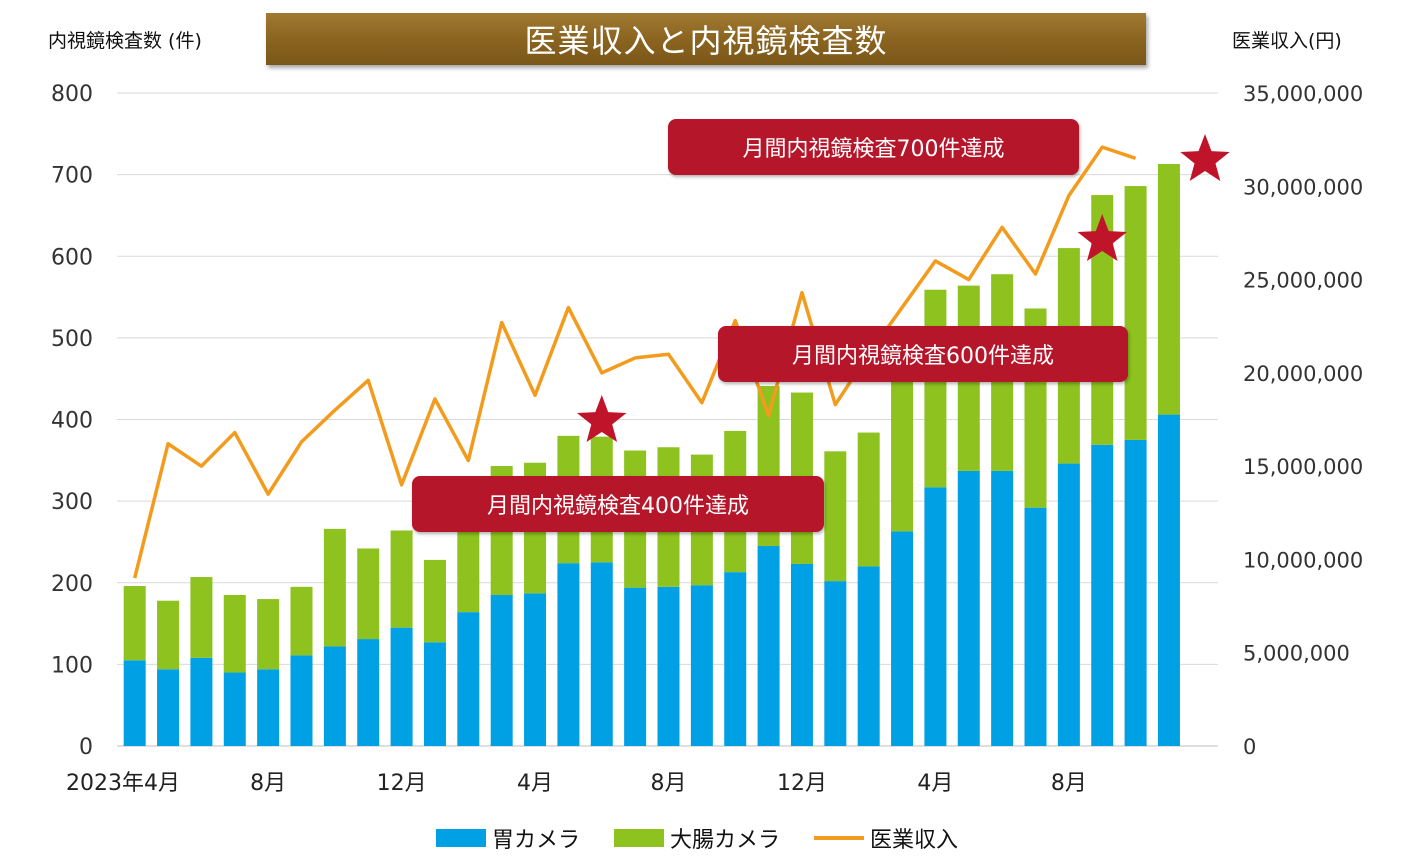 This screenshot has height=867, width=1410. What do you see at coordinates (536, 840) in the screenshot?
I see `legend-label-stomach: 胃カメラ` at bounding box center [536, 840].